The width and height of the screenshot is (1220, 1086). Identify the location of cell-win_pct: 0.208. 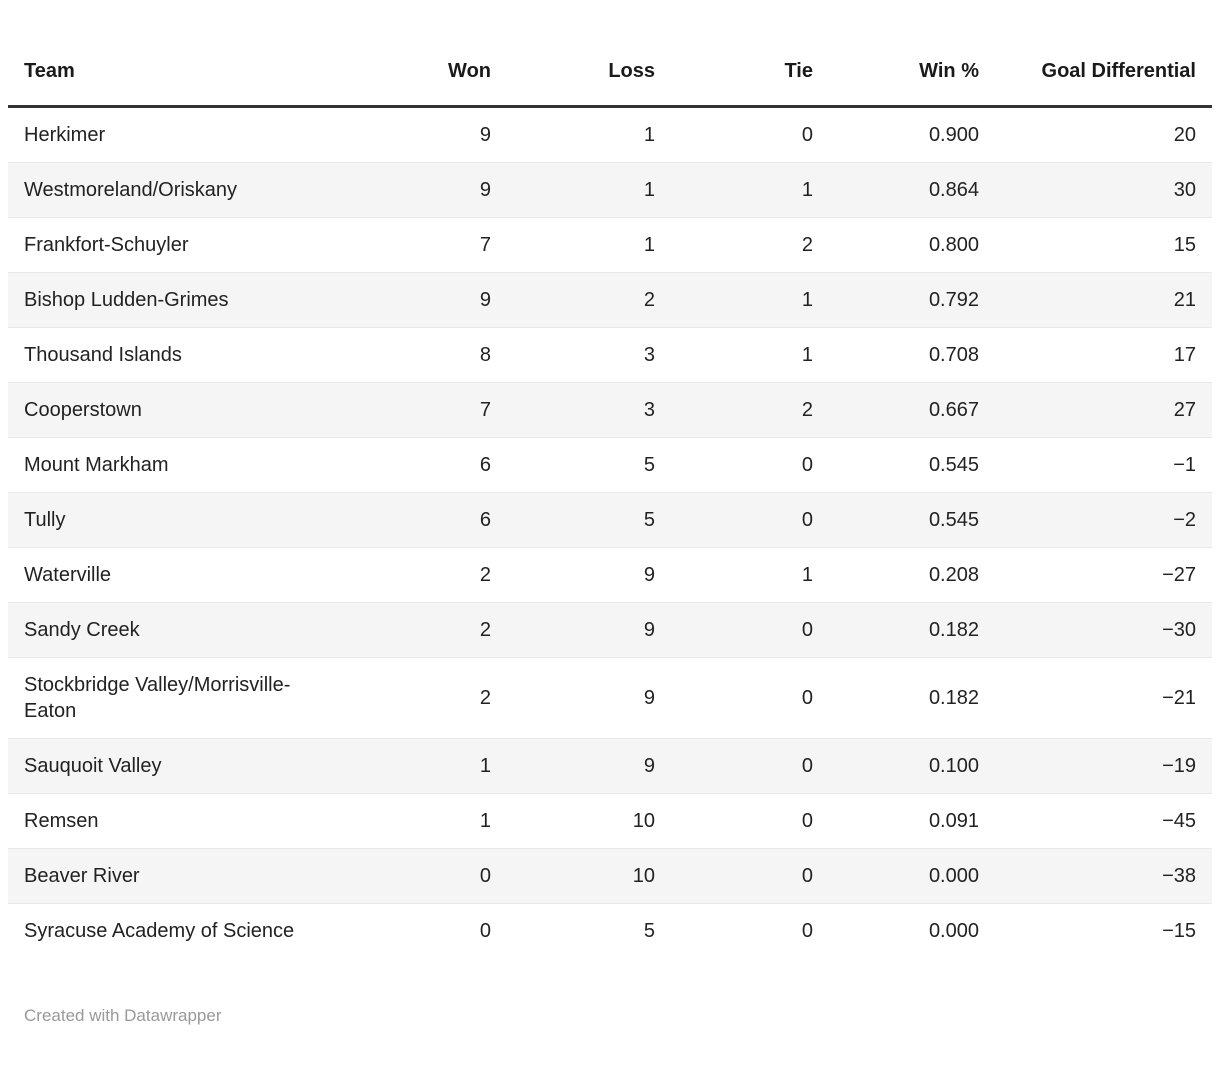
(912, 575).